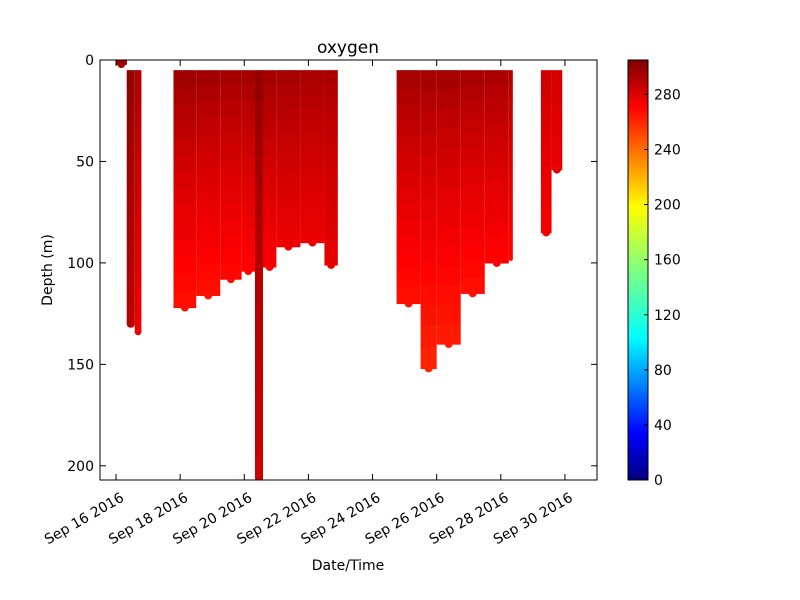 The width and height of the screenshot is (800, 600). What do you see at coordinates (80, 365) in the screenshot?
I see `y-tick-label: 150` at bounding box center [80, 365].